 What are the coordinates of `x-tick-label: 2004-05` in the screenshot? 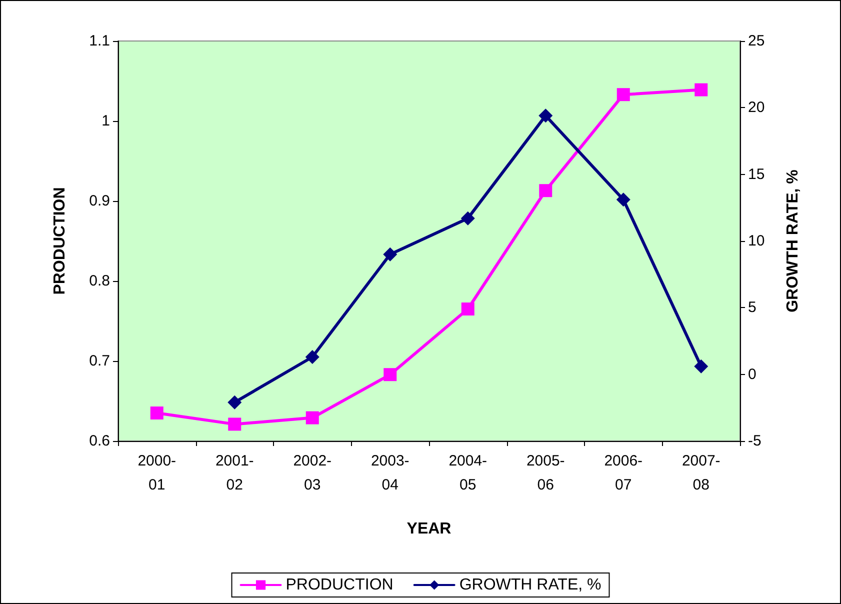 It's located at (468, 473).